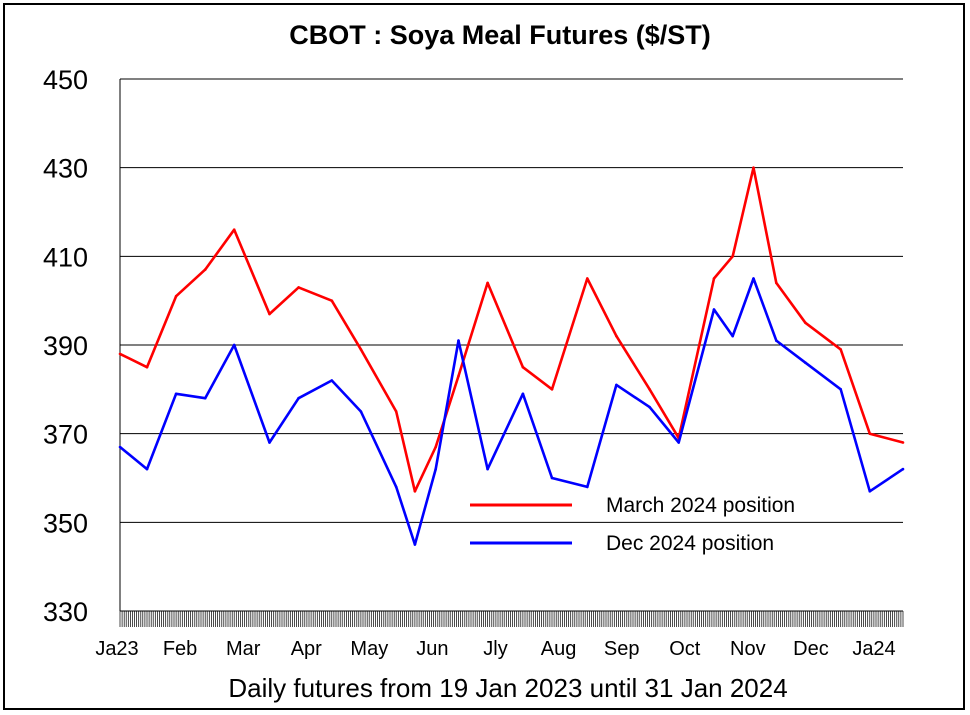  Describe the element at coordinates (500, 35) in the screenshot. I see `chart-title: CBOT : Soya Meal Futures ($/ST)` at that location.